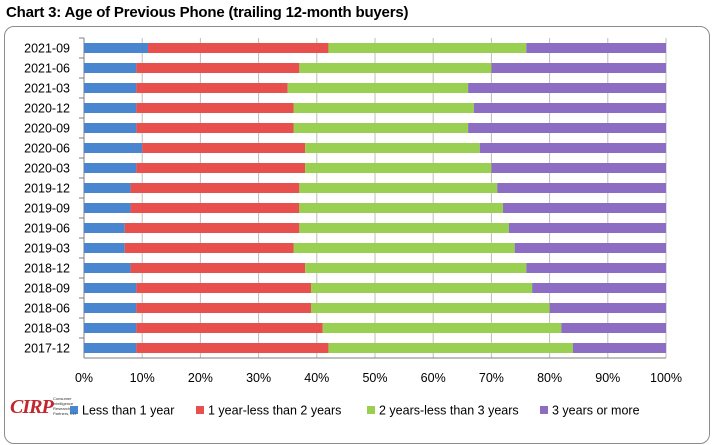  I want to click on y-tick-label: 2018-09, so click(47, 289).